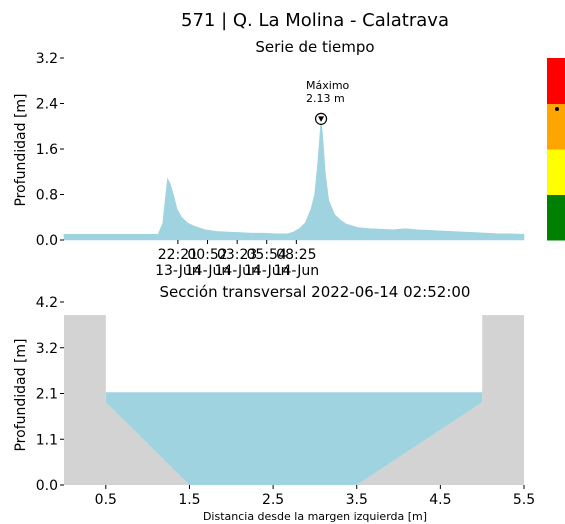  I want to click on x-tick-date-label: 13-Jun, so click(178, 271).